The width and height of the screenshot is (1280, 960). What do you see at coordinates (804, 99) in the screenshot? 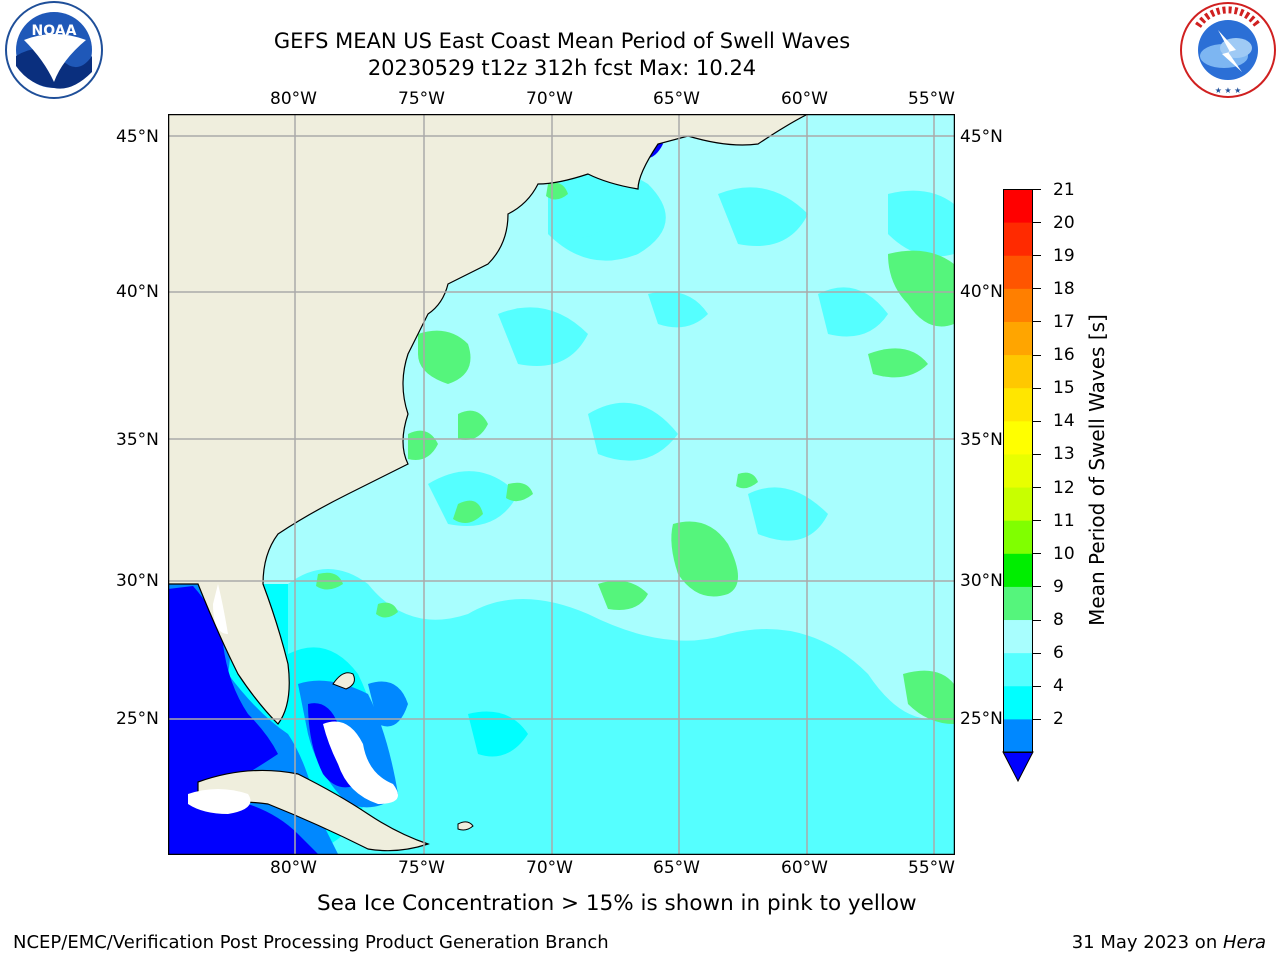
I see `lon-label-top-60w: 60°W` at bounding box center [804, 99].